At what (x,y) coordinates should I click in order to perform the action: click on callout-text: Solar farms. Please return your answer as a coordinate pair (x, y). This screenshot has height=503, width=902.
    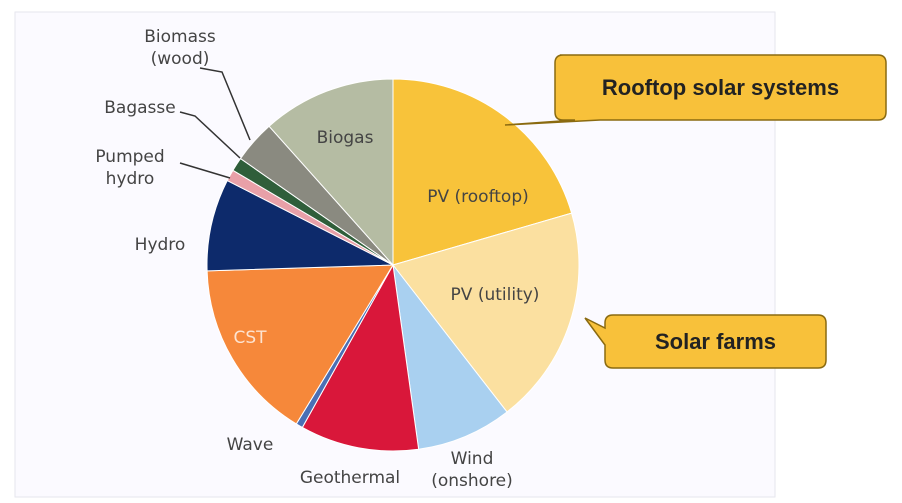
    Looking at the image, I should click on (715, 341).